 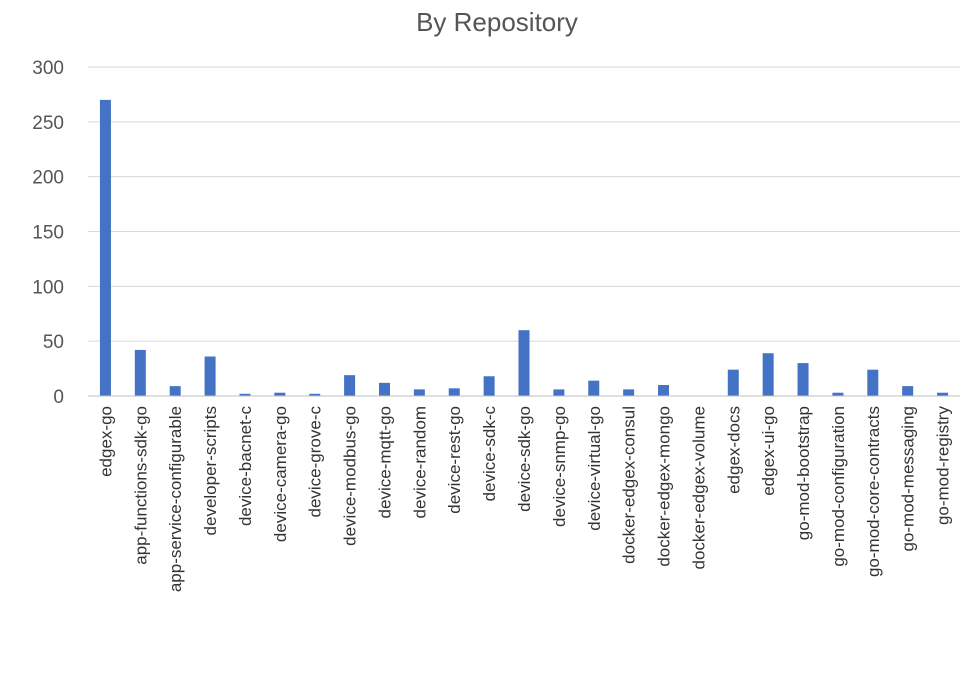 What do you see at coordinates (245, 394) in the screenshot?
I see `bar-device-bacnet-c` at bounding box center [245, 394].